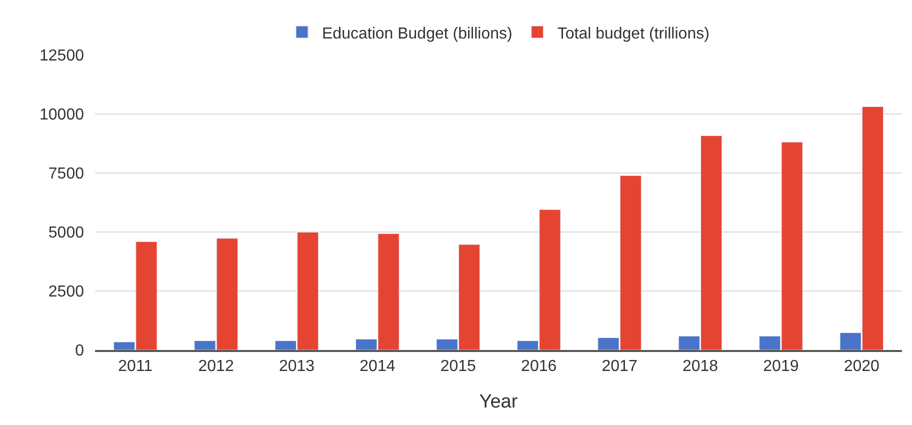 Image resolution: width=912 pixels, height=425 pixels. I want to click on x-tick-label: 2013, so click(296, 367).